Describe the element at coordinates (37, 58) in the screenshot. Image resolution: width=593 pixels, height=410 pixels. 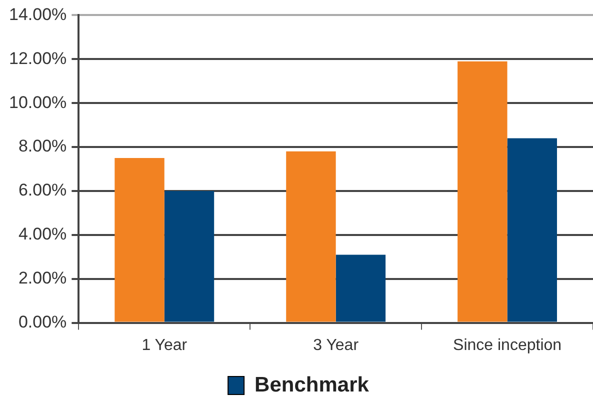
I see `y-tick-label: 12.00%` at that location.